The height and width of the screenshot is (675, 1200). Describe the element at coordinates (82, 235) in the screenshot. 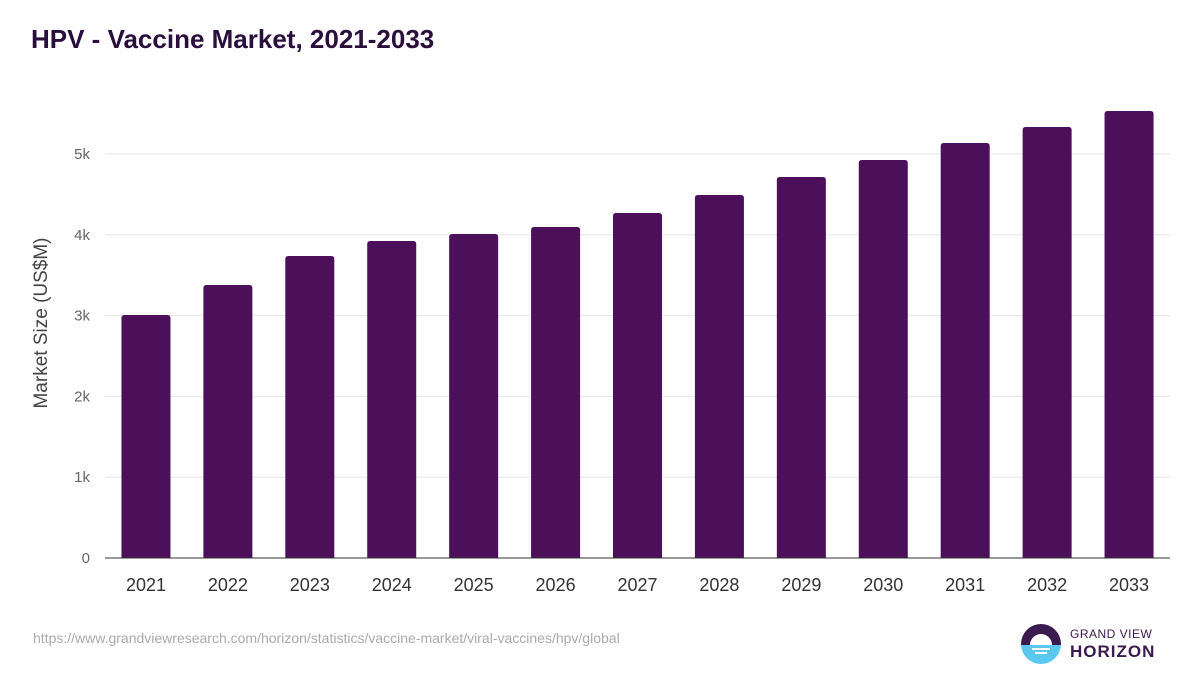

I see `y-tick-label: 4k` at that location.